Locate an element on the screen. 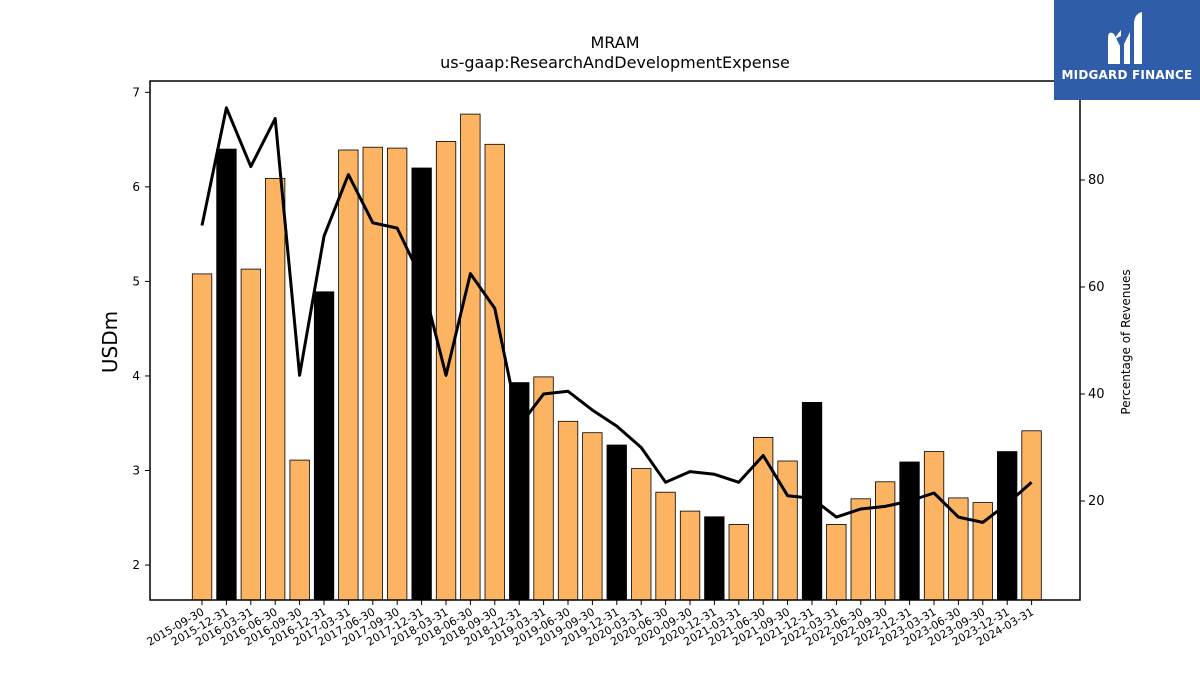 The image size is (1200, 675). y2-tick-label: 60 is located at coordinates (1096, 287).